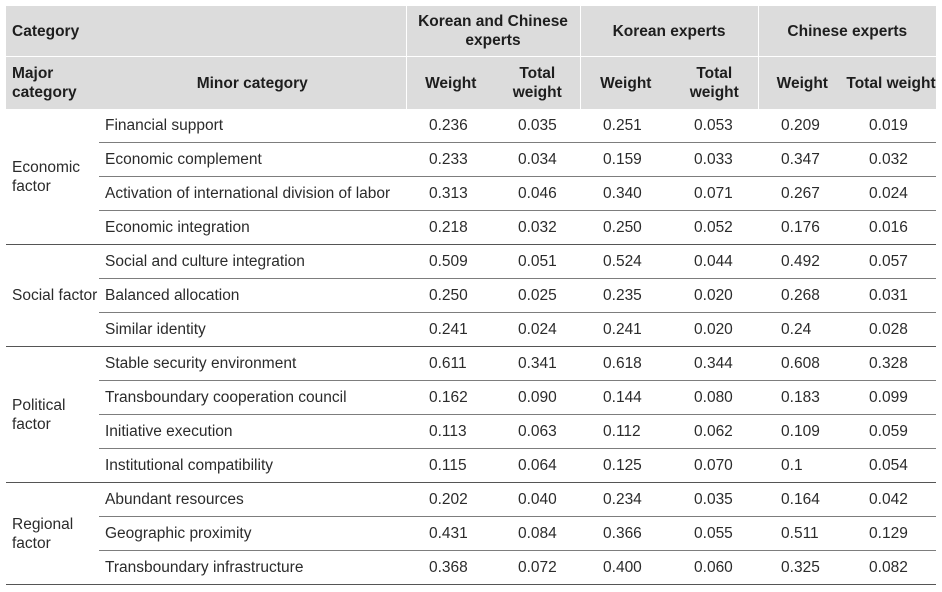 Image resolution: width=942 pixels, height=592 pixels. Describe the element at coordinates (802, 227) in the screenshot. I see `weight-cell: 0.176` at that location.